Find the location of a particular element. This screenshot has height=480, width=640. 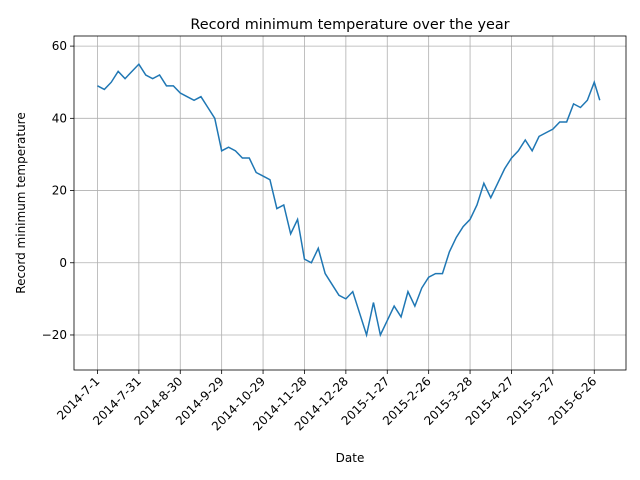

y-tick-label: −20 is located at coordinates (54, 335).